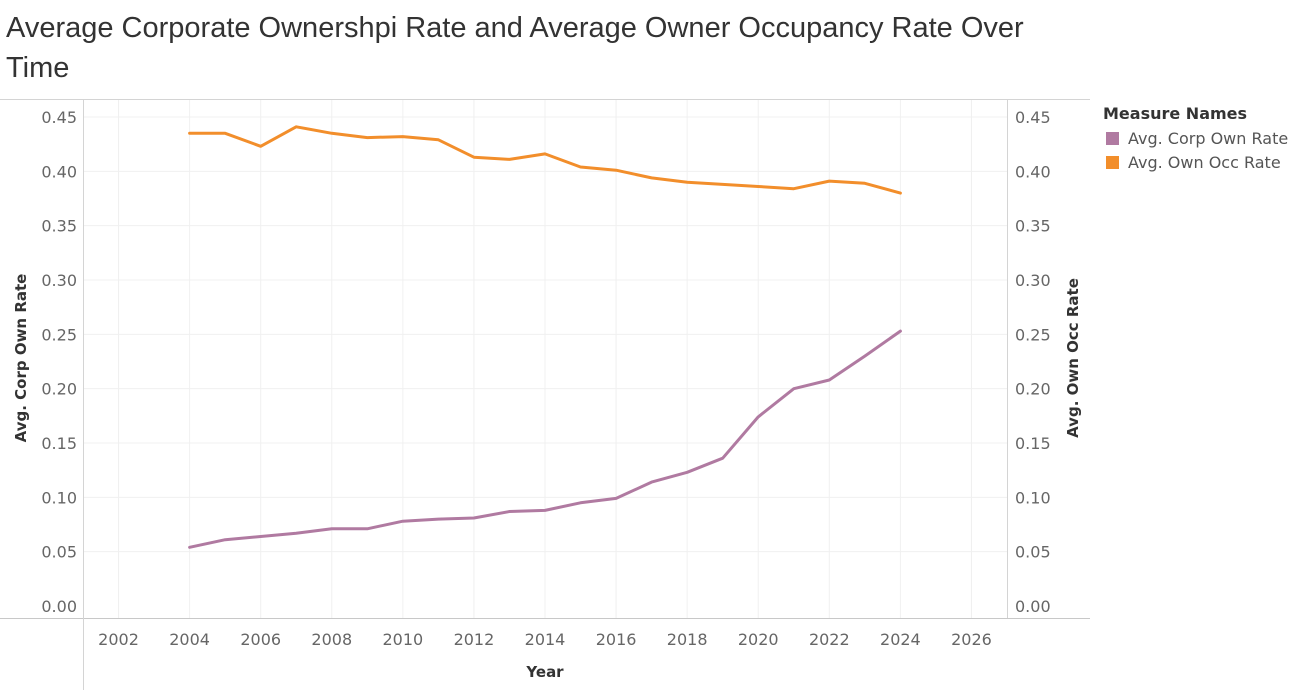  I want to click on left-tick-label: 0.05, so click(59, 552).